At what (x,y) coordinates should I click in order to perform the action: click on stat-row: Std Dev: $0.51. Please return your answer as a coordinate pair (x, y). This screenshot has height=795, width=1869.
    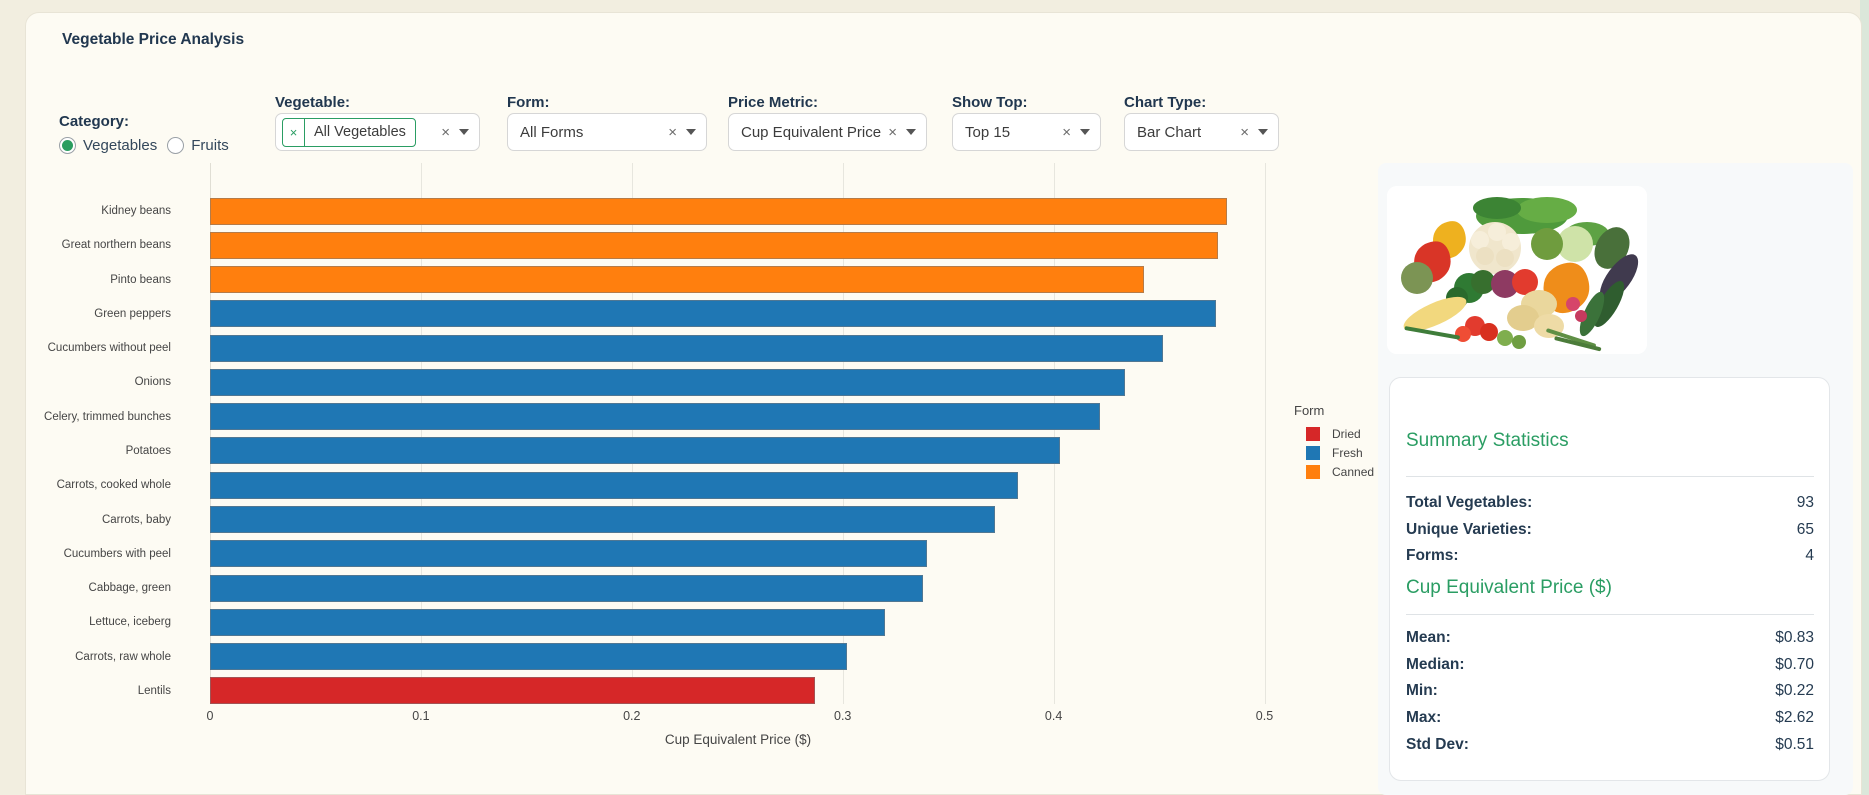
    Looking at the image, I should click on (1610, 745).